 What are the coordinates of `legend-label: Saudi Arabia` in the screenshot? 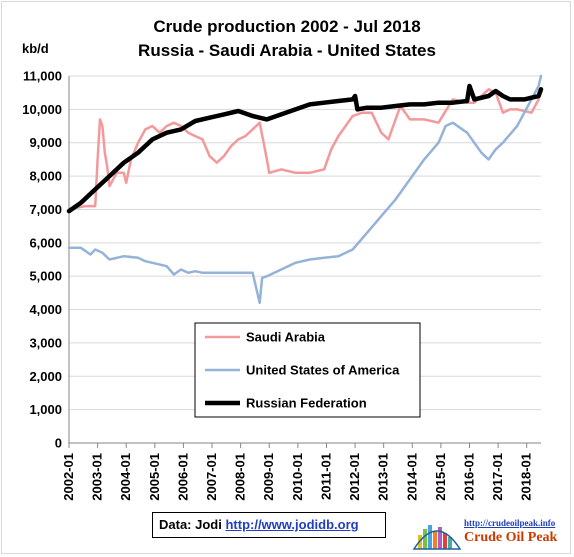 It's located at (286, 337).